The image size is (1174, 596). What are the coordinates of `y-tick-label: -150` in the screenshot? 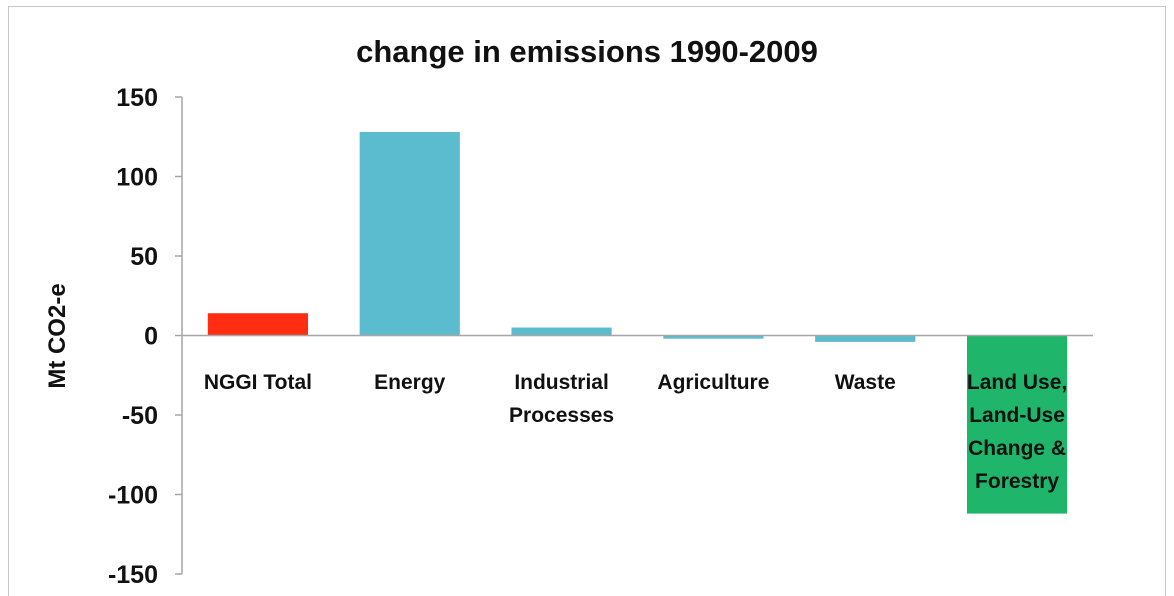 It's located at (133, 575).